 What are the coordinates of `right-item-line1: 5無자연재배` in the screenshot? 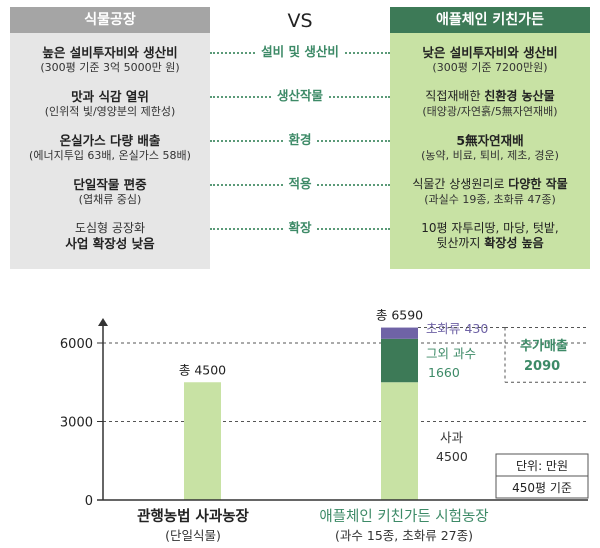 It's located at (490, 140).